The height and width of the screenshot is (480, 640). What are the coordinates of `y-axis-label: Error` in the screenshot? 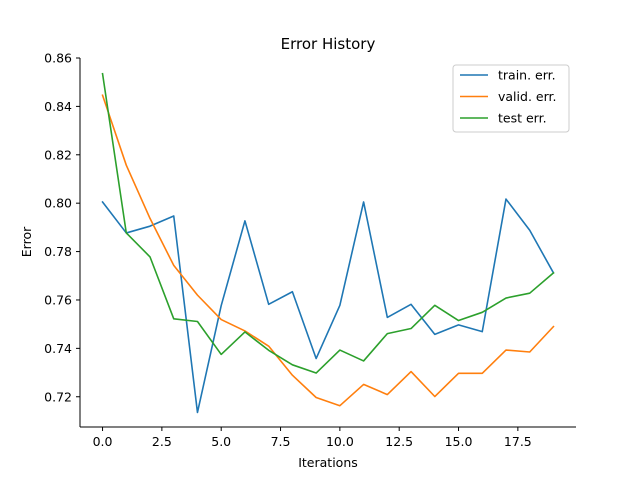 It's located at (26, 241).